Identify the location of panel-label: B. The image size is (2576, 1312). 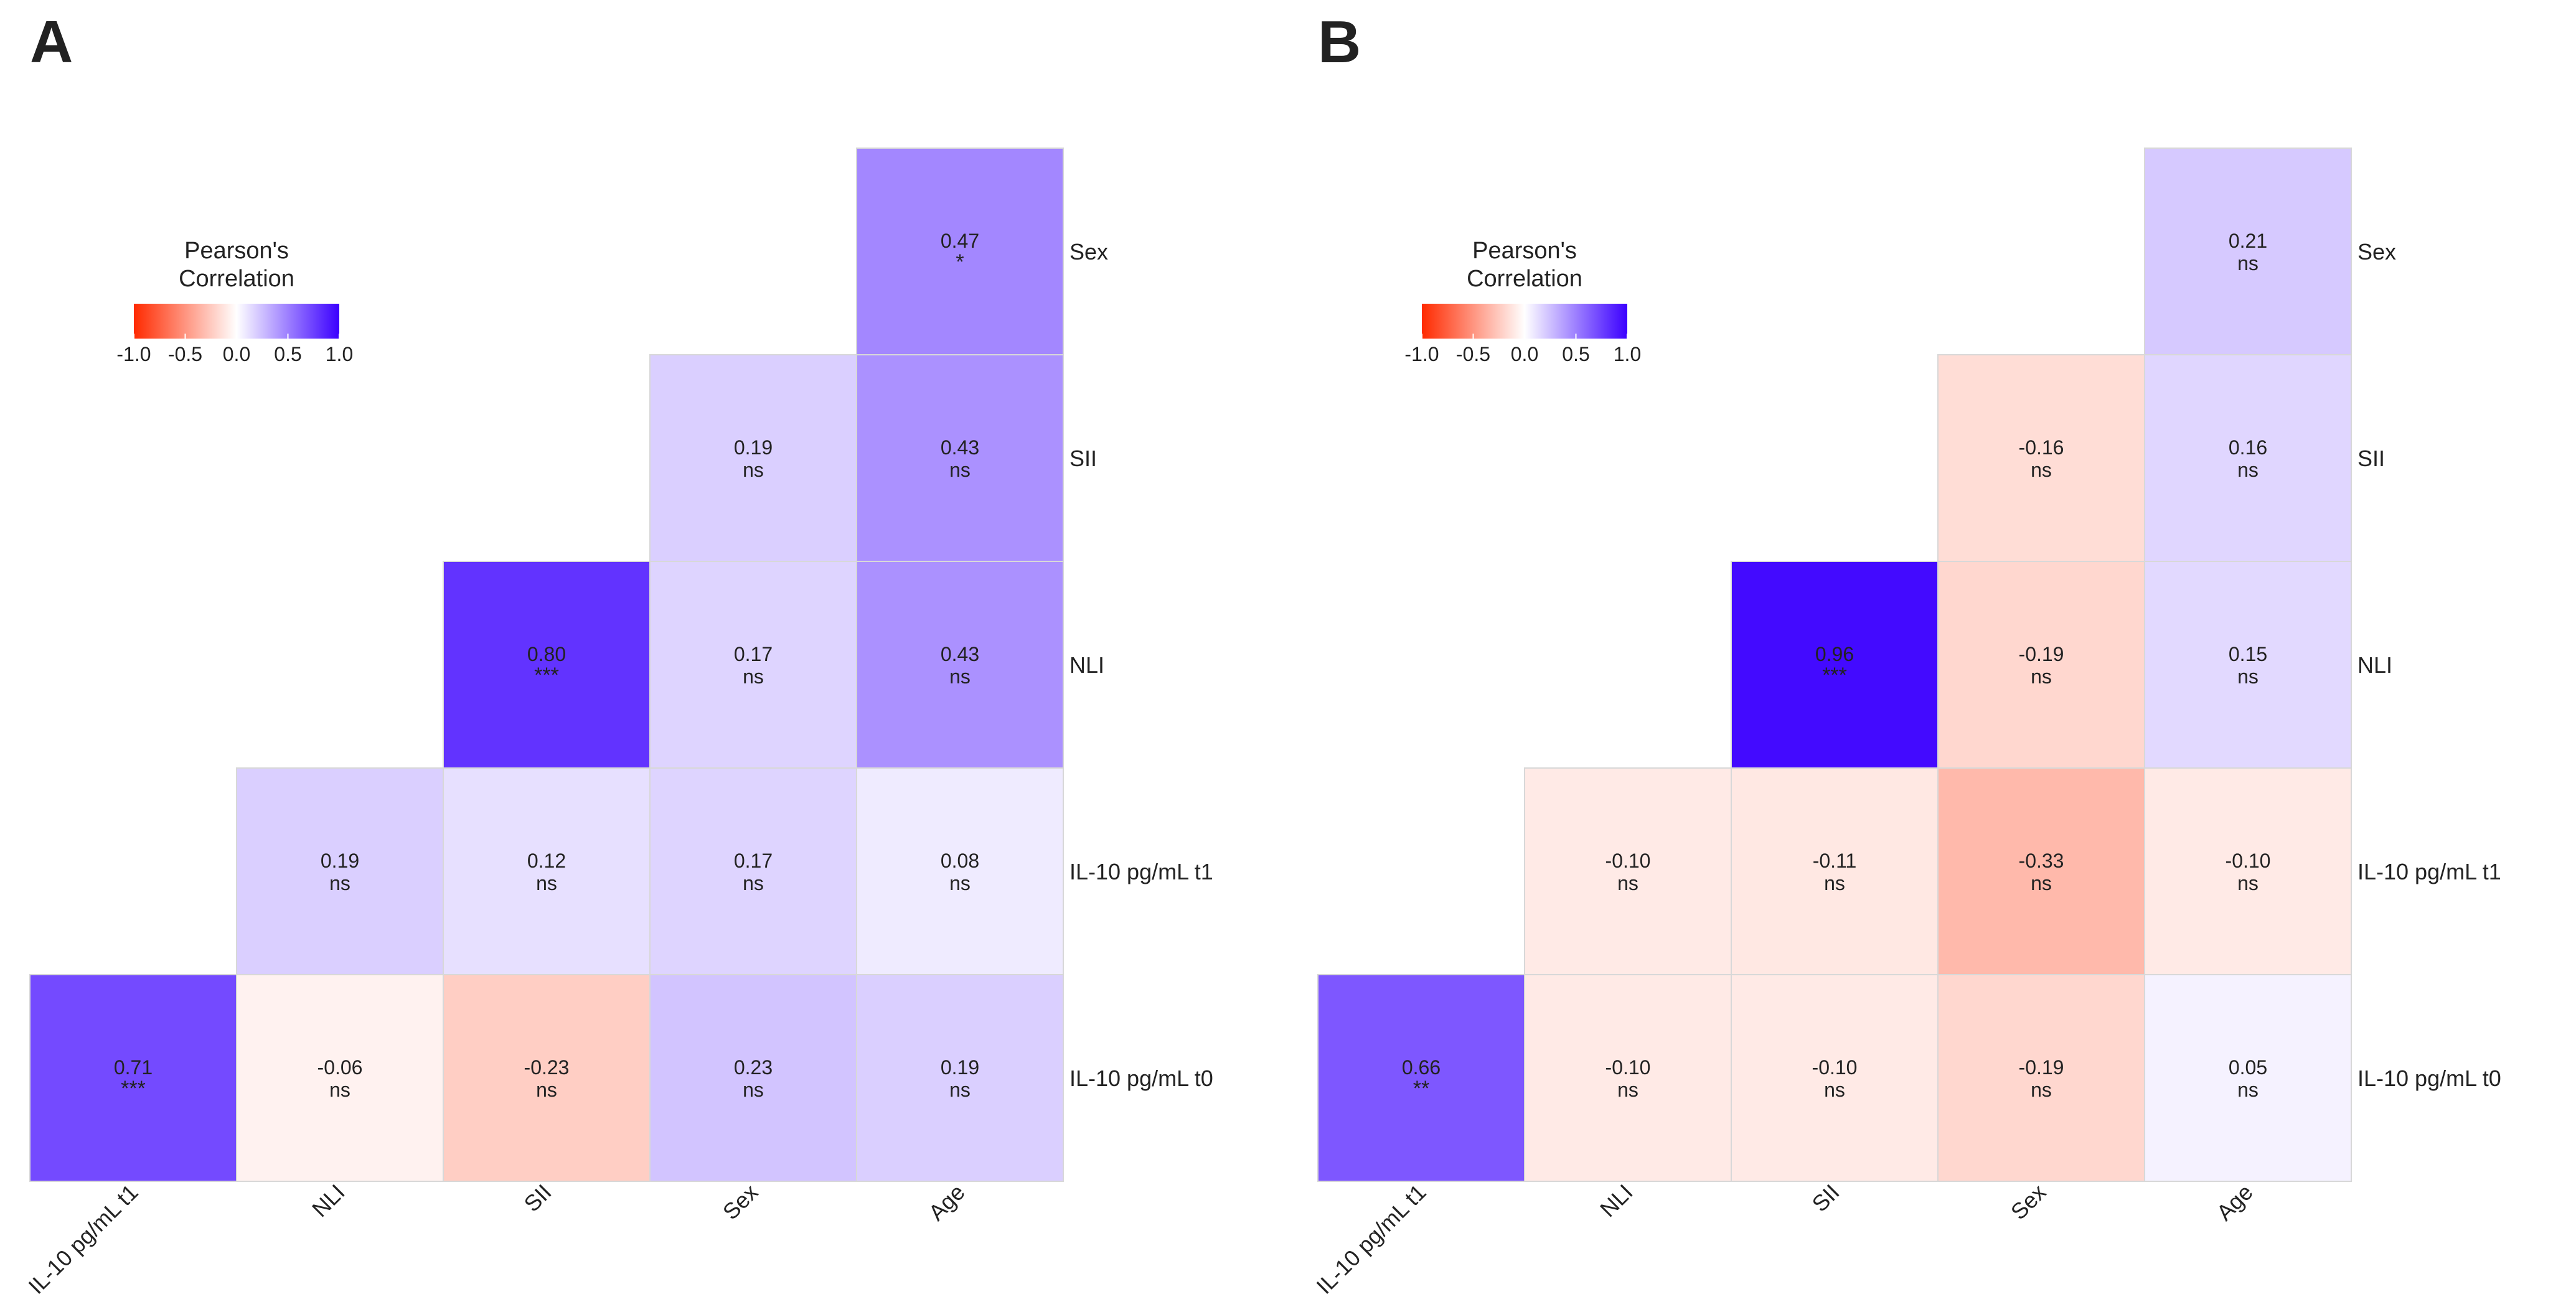
(1339, 42).